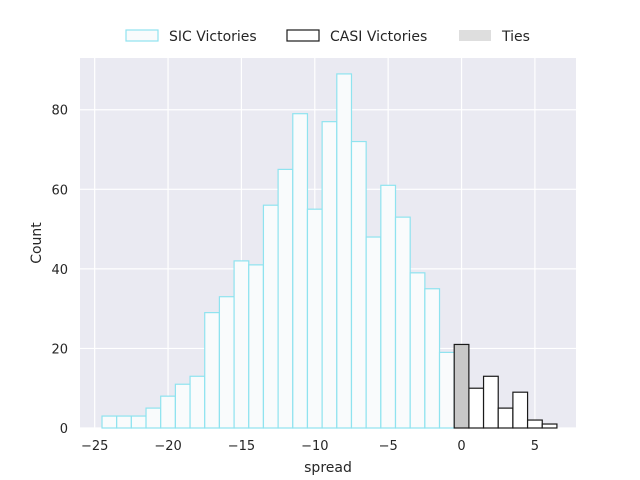 This screenshot has height=480, width=640. Describe the element at coordinates (59, 111) in the screenshot. I see `y-tick-label: 80` at that location.